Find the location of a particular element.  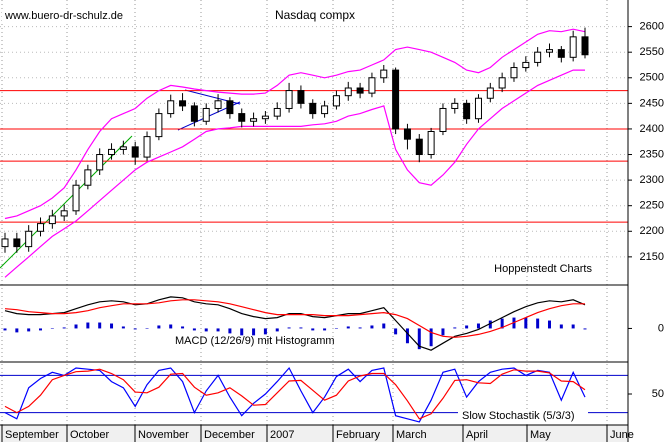

source-box is located at coordinates (66, 16).